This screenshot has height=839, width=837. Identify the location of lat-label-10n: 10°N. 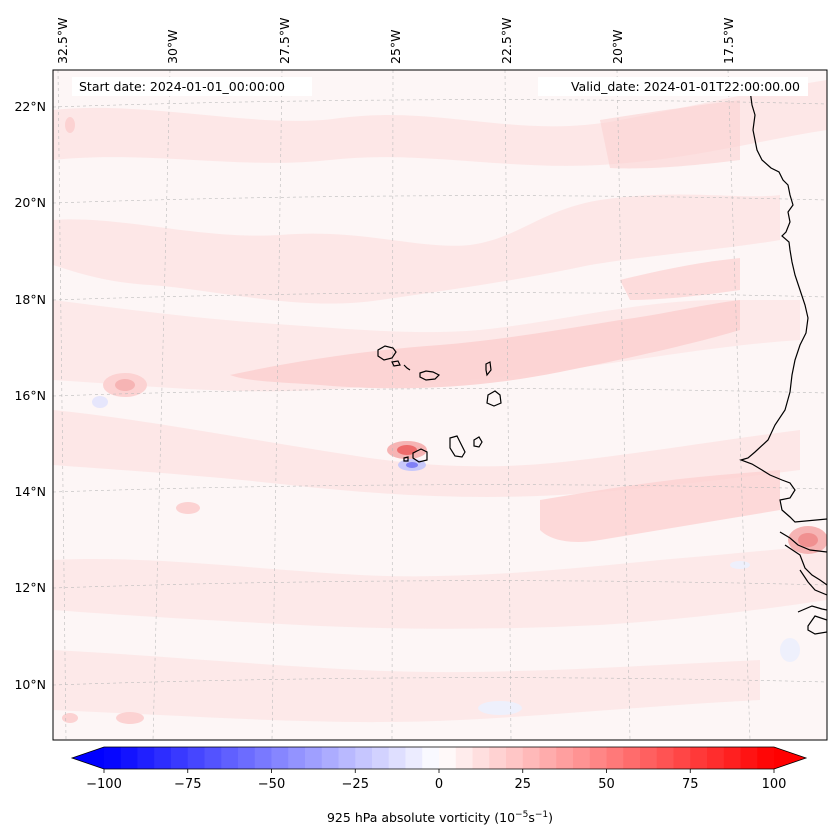
(30, 684).